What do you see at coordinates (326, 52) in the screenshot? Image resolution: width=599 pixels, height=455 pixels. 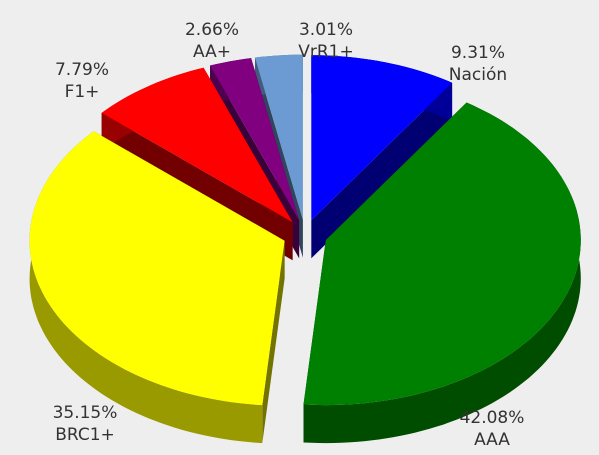 I see `category-label: VrR1+` at bounding box center [326, 52].